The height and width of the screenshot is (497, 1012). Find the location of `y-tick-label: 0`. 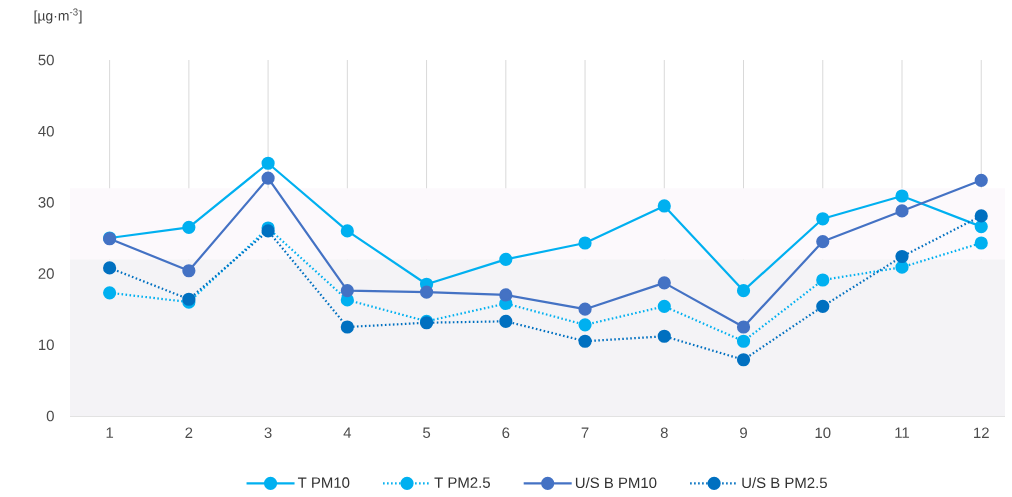

y-tick-label: 0 is located at coordinates (50, 416).